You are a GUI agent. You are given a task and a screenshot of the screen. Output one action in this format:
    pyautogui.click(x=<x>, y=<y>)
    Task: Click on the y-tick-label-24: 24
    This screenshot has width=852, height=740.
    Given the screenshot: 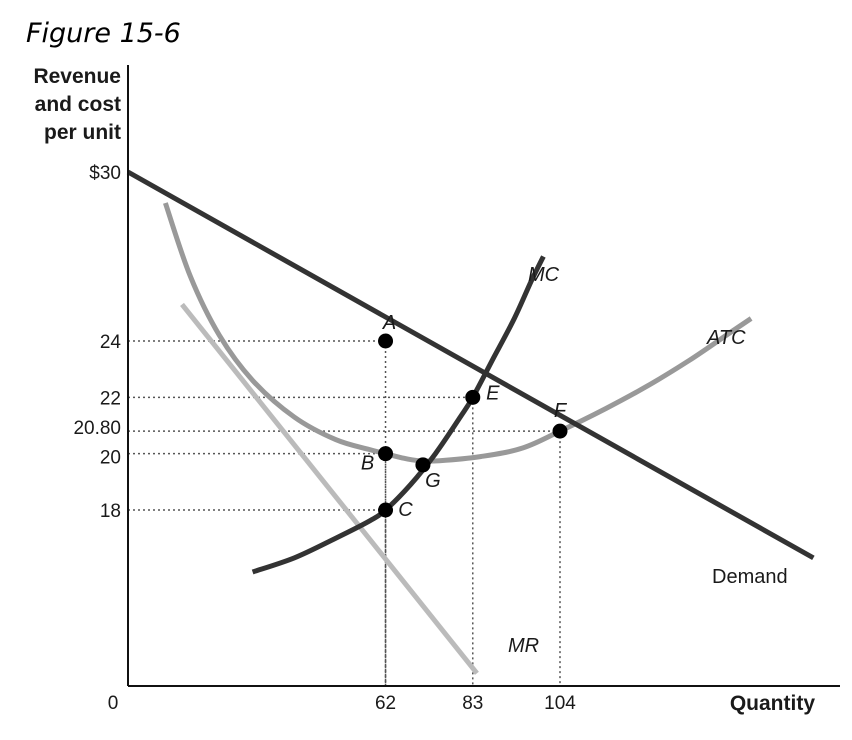 What is the action you would take?
    pyautogui.click(x=111, y=342)
    